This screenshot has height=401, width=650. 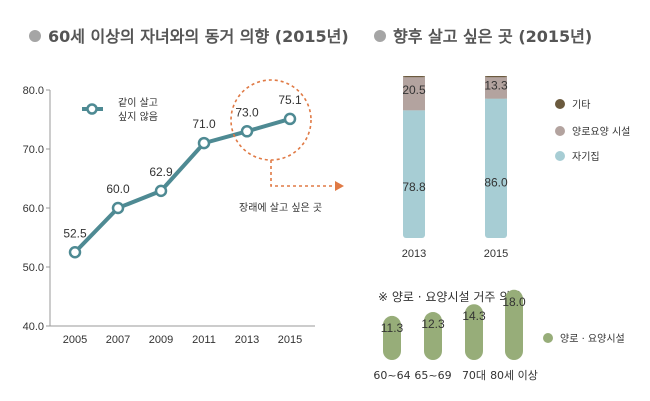 What do you see at coordinates (35, 36) in the screenshot?
I see `left-title-bullet` at bounding box center [35, 36].